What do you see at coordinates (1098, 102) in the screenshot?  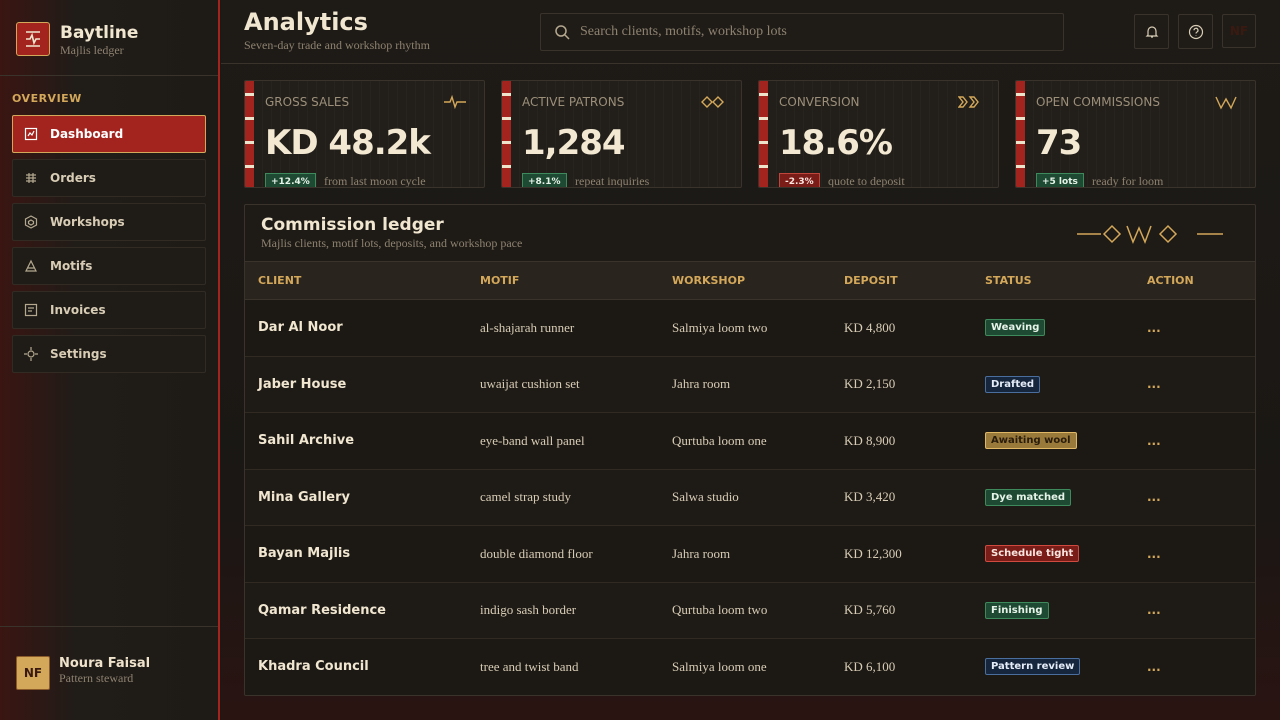 I see `kpi-label: OPEN COMMISSIONS` at bounding box center [1098, 102].